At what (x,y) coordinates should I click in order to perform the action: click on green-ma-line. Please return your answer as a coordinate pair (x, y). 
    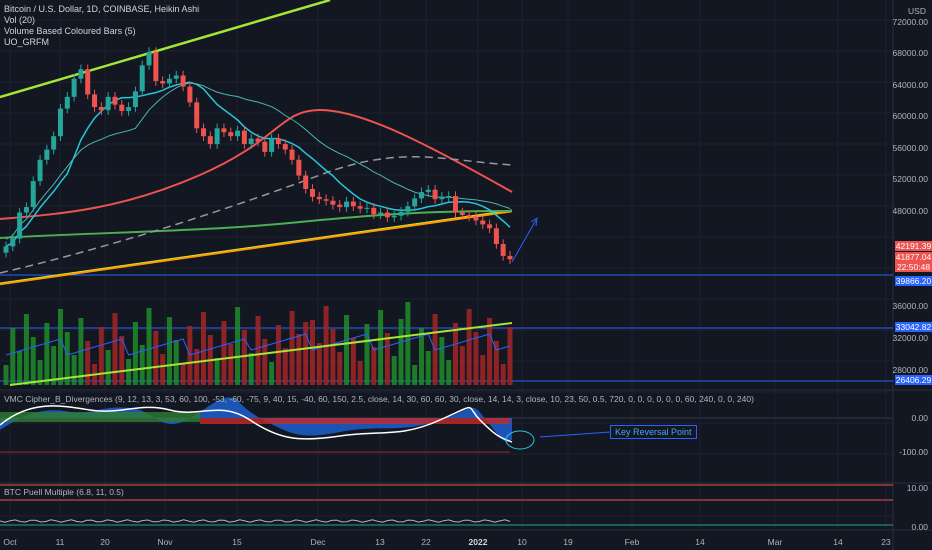
    Looking at the image, I should click on (256, 224).